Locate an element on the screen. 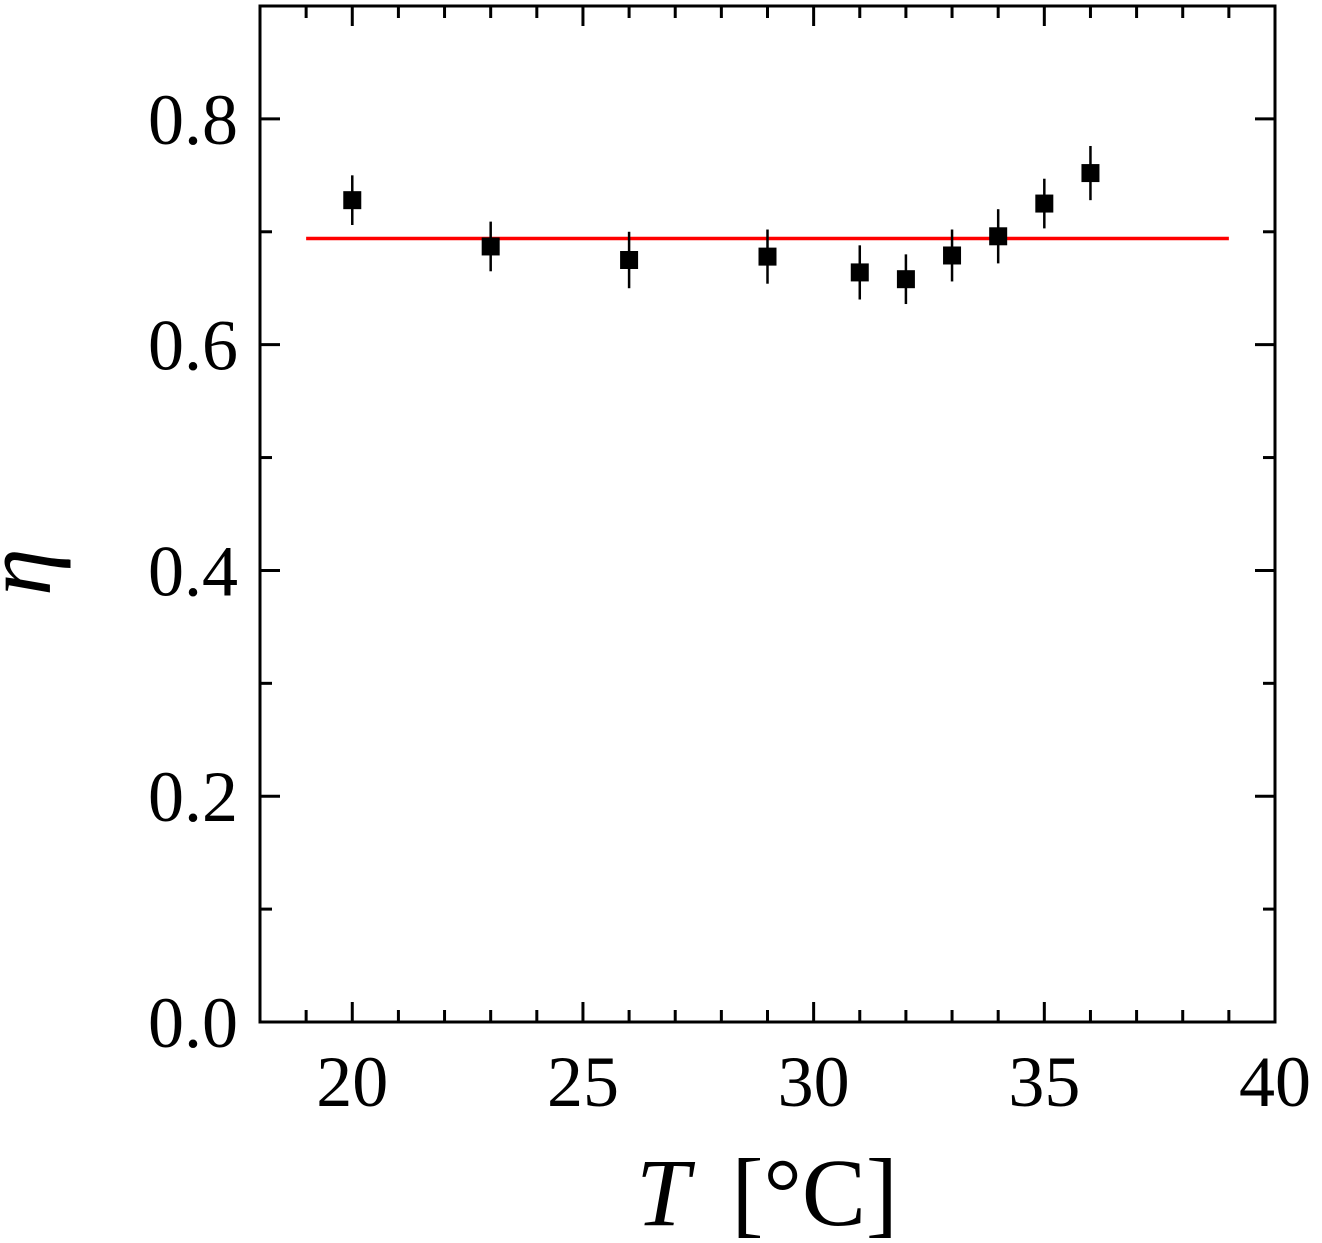 This screenshot has height=1243, width=1322. x-axis-unit: [°C] is located at coordinates (815, 1191).